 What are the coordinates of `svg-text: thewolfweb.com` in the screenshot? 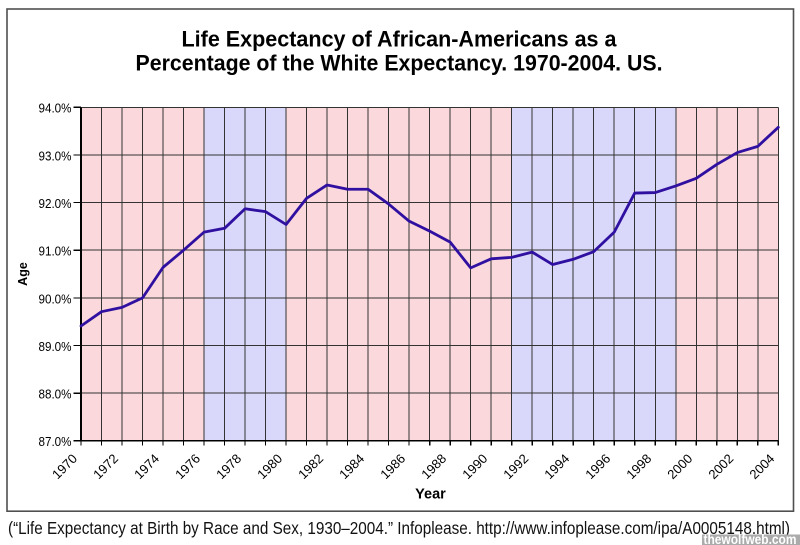 It's located at (750, 538).